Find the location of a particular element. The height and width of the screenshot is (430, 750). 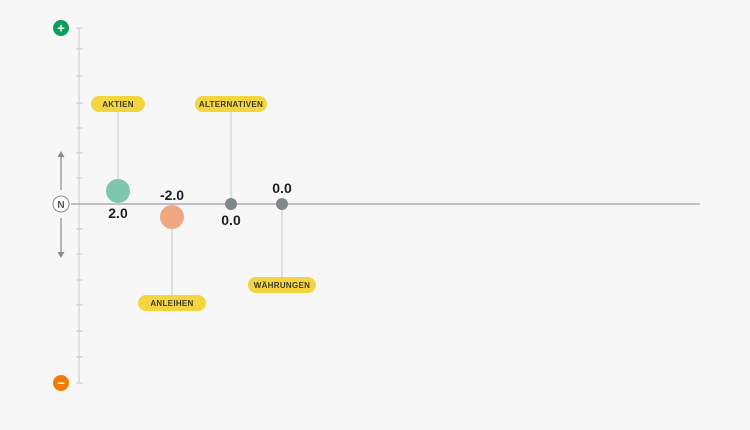

value-label: -2.0 is located at coordinates (172, 195).